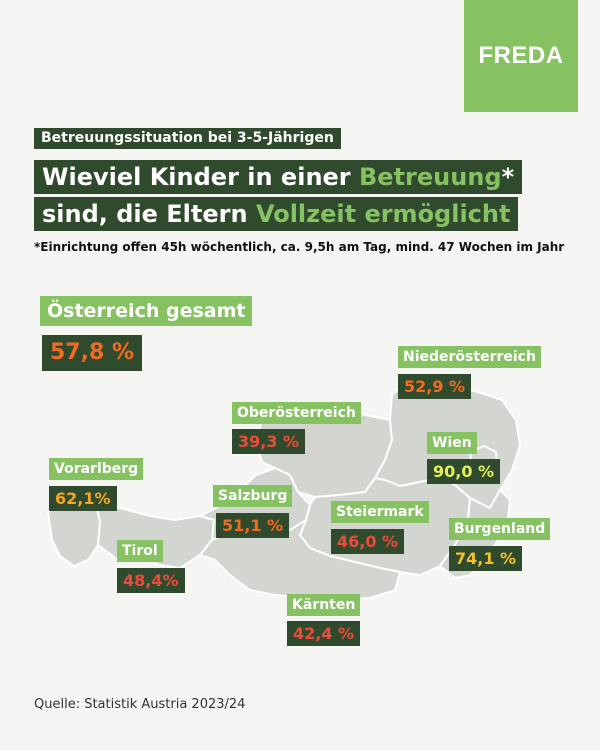 This screenshot has width=600, height=750. I want to click on headline-line-1: Wieviel Kinder in einer Betreuung*, so click(278, 177).